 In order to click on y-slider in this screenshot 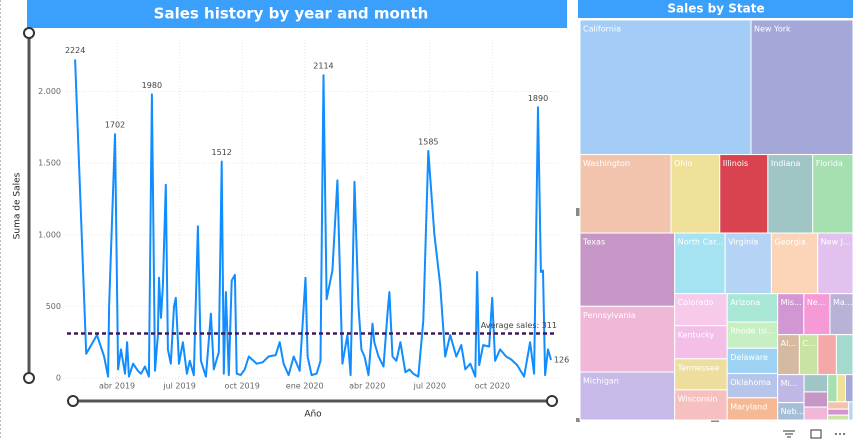, I will do `click(29, 205)`.